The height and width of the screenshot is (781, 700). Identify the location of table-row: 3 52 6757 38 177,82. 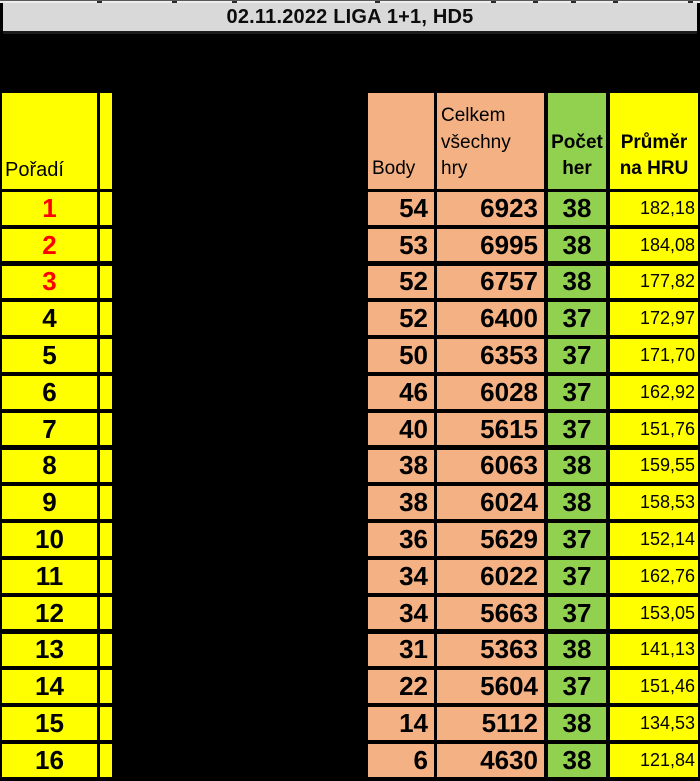
(350, 284).